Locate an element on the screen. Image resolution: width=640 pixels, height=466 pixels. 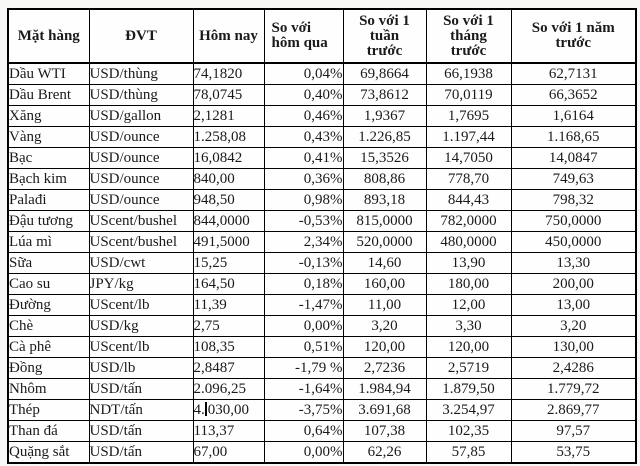
cell-commodity: Thép is located at coordinates (48, 410).